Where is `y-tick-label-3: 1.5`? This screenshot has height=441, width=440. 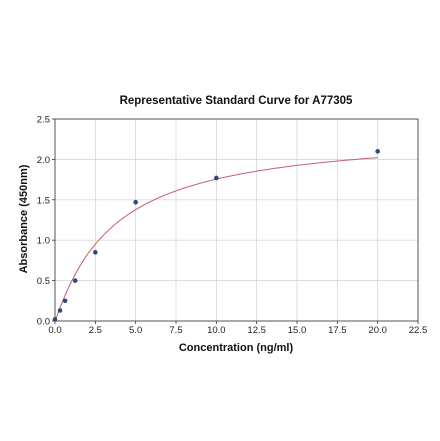
y-tick-label-3: 1.5 is located at coordinates (43, 200).